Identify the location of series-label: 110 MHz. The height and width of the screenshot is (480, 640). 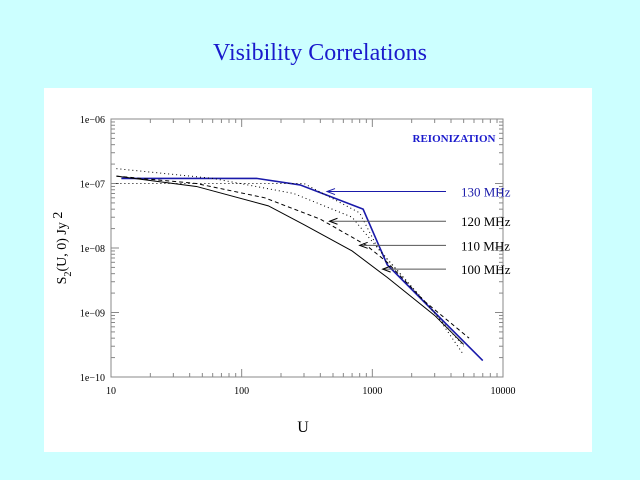
(485, 245).